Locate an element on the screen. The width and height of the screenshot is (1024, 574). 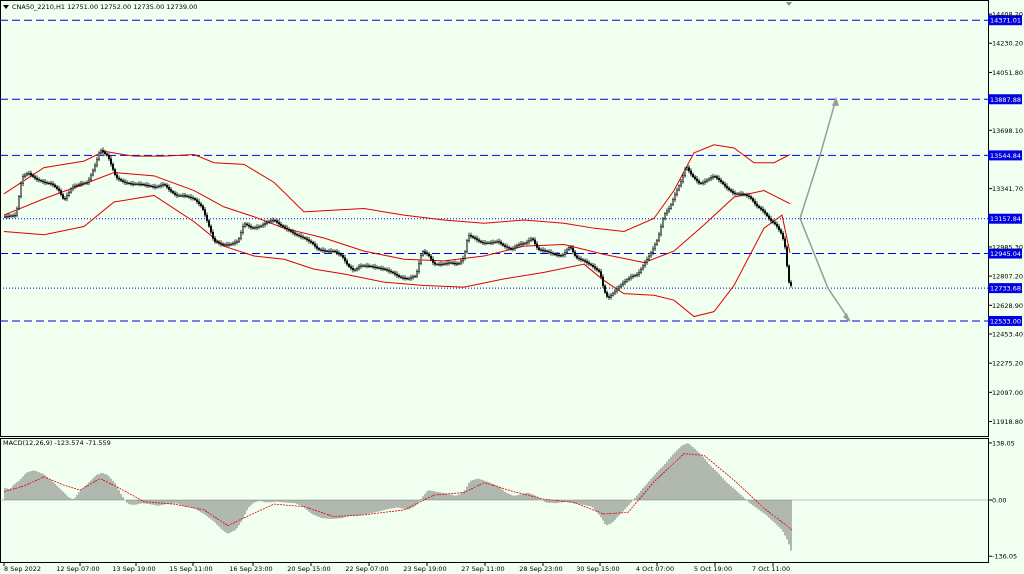
projection-down-arrow is located at coordinates (825, 270).